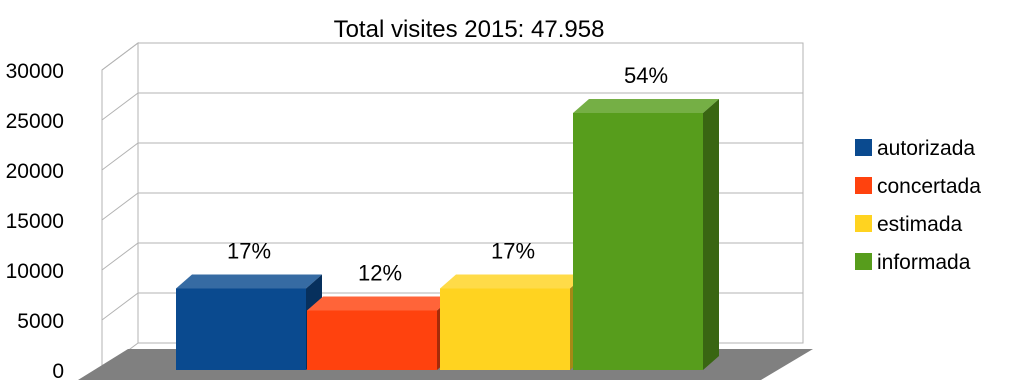 The height and width of the screenshot is (389, 1009). What do you see at coordinates (918, 205) in the screenshot?
I see `legend: autorizada concertada estimada informada` at bounding box center [918, 205].